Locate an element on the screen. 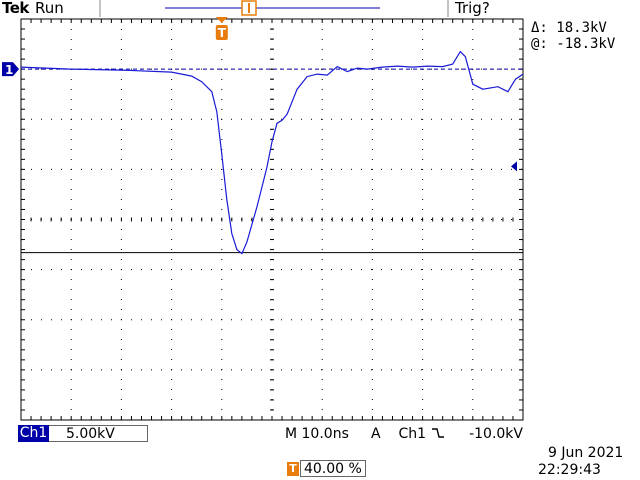 The height and width of the screenshot is (480, 640). channel-marker-label: 1 is located at coordinates (9, 70).